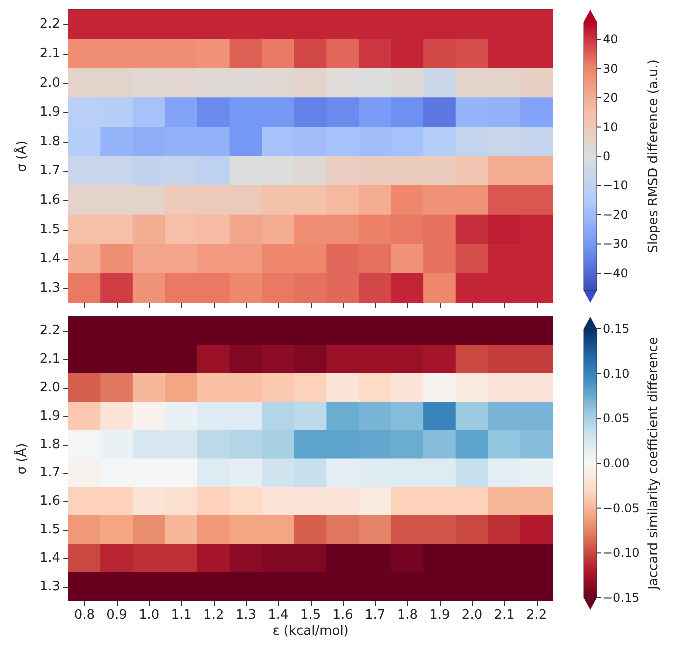 This screenshot has height=647, width=673. What do you see at coordinates (343, 615) in the screenshot?
I see `x-tick-label: 1.6` at bounding box center [343, 615].